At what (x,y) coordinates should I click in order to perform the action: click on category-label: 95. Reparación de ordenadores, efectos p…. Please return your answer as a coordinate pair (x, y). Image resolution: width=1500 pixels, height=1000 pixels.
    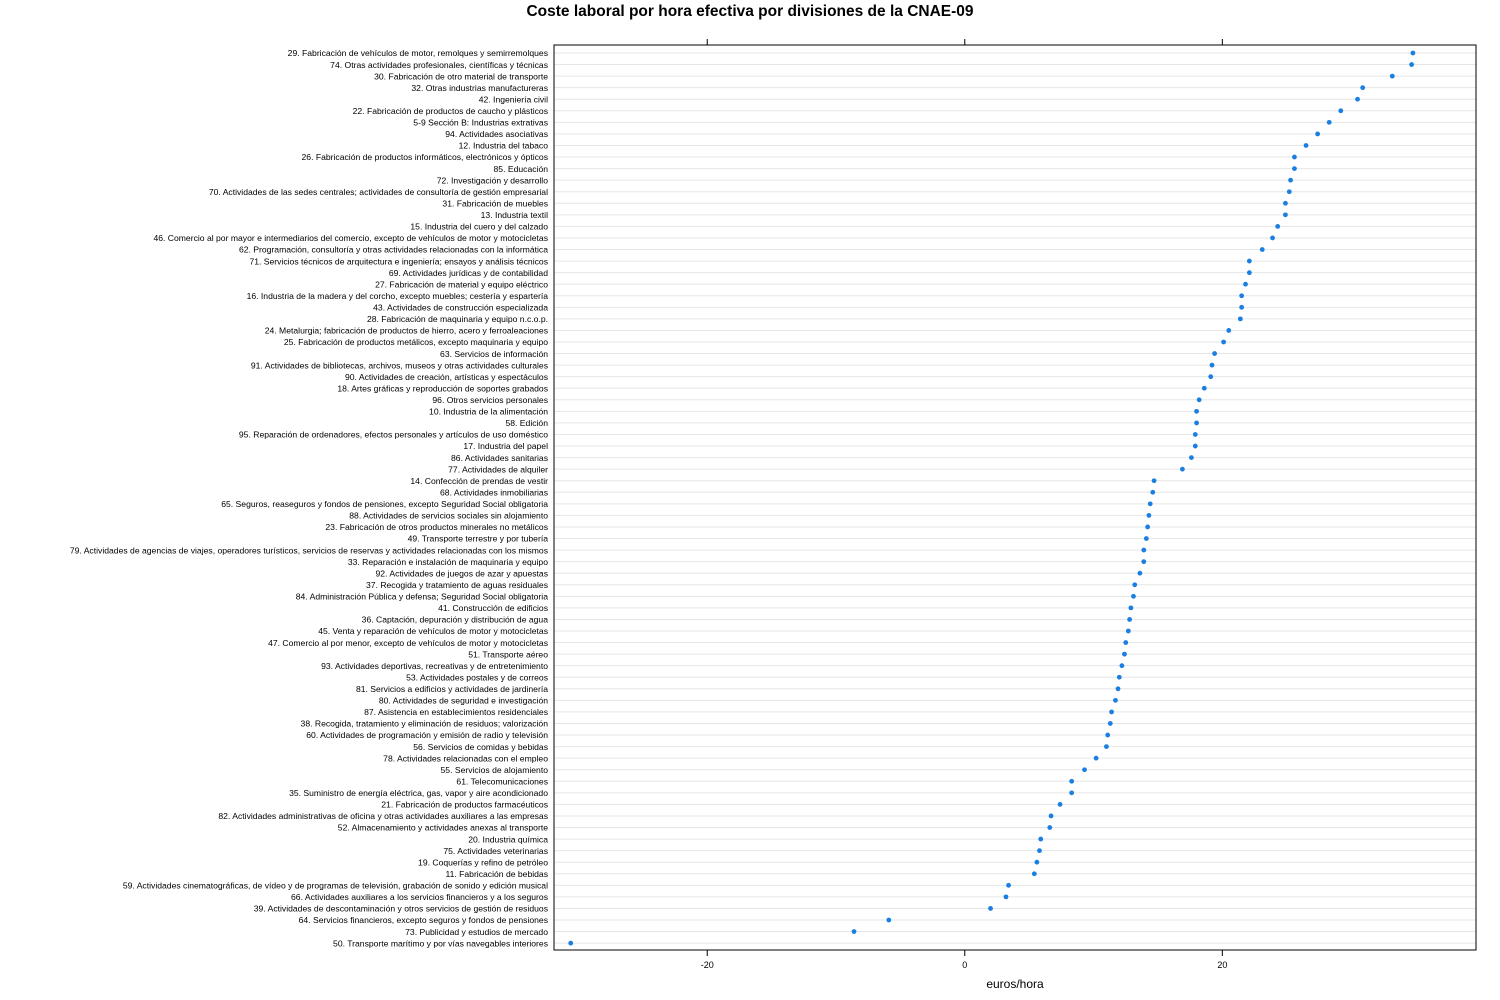
    Looking at the image, I should click on (393, 435).